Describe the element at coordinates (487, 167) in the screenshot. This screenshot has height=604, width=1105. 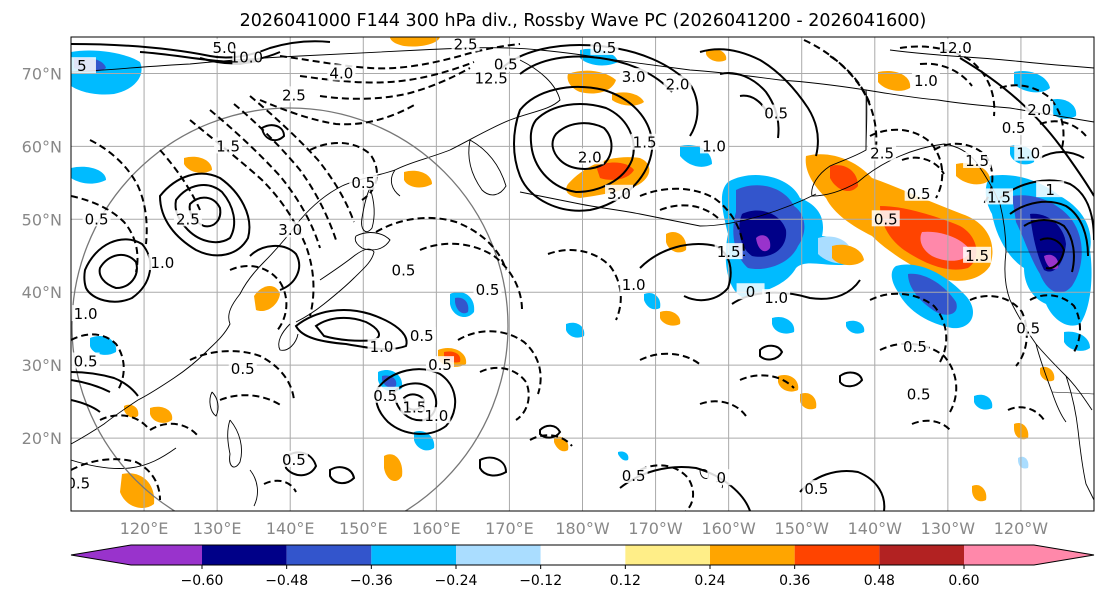
I see `coast-kamchatka` at that location.